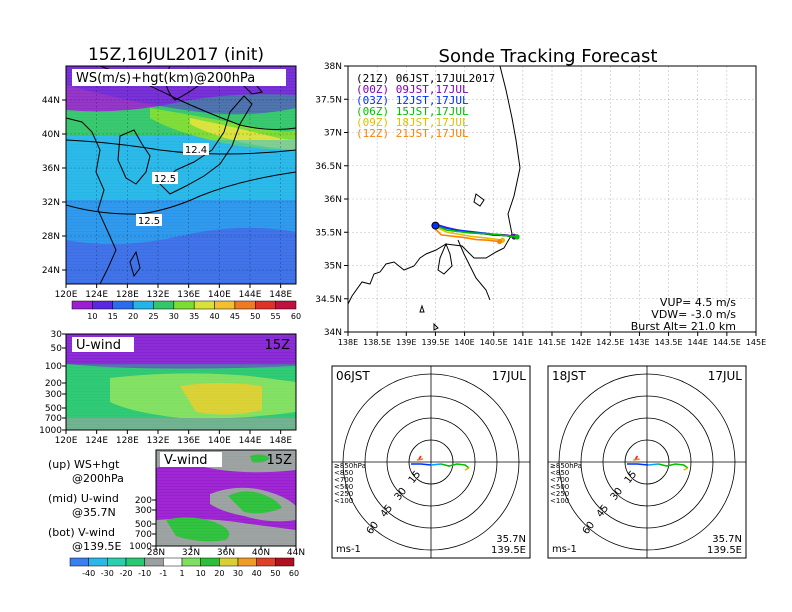 Image resolution: width=792 pixels, height=612 pixels. Describe the element at coordinates (333, 333) in the screenshot. I see `track-lat-tick-label: 34N` at that location.